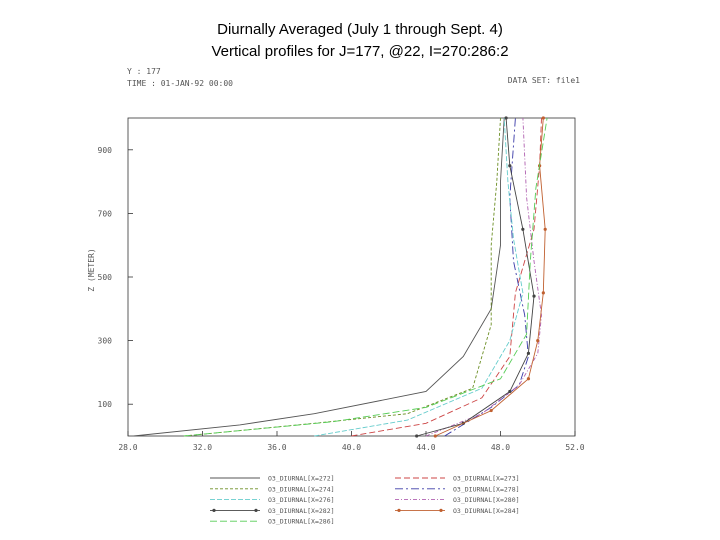 This screenshot has width=720, height=540. What do you see at coordinates (127, 447) in the screenshot?
I see `x-tick-label: 28.0` at bounding box center [127, 447].